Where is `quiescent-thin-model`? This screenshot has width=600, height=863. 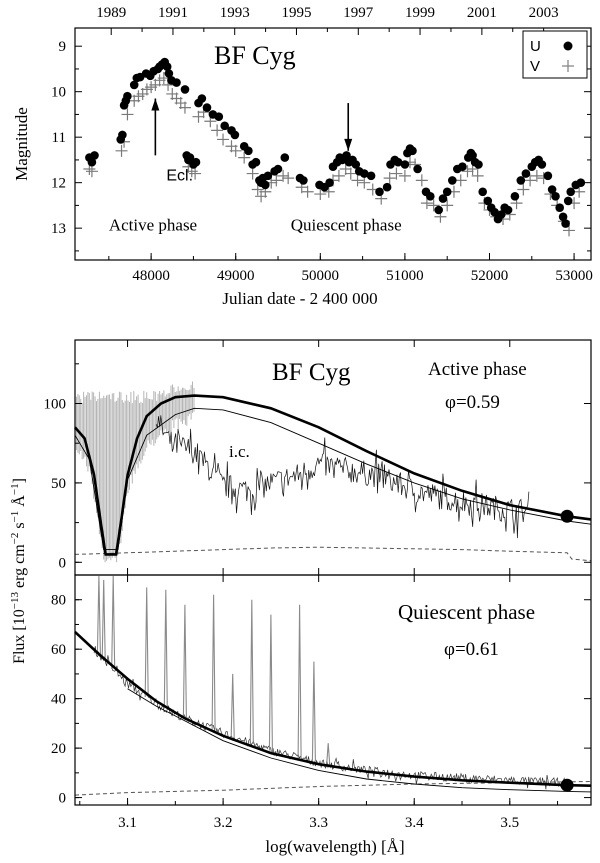
quiescent-thin-model is located at coordinates (359, 740).